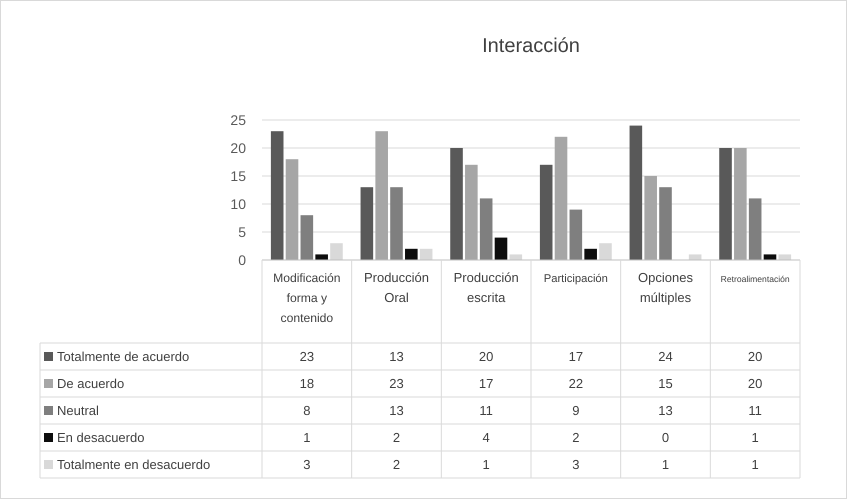 The width and height of the screenshot is (847, 499). What do you see at coordinates (666, 287) in the screenshot?
I see `x-tick-label: Opciones múltiples` at bounding box center [666, 287].